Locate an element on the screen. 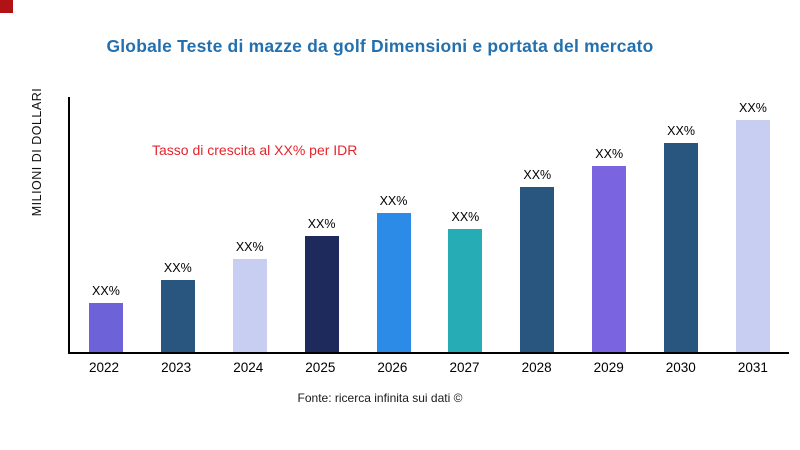  bar-2031 is located at coordinates (752, 236).